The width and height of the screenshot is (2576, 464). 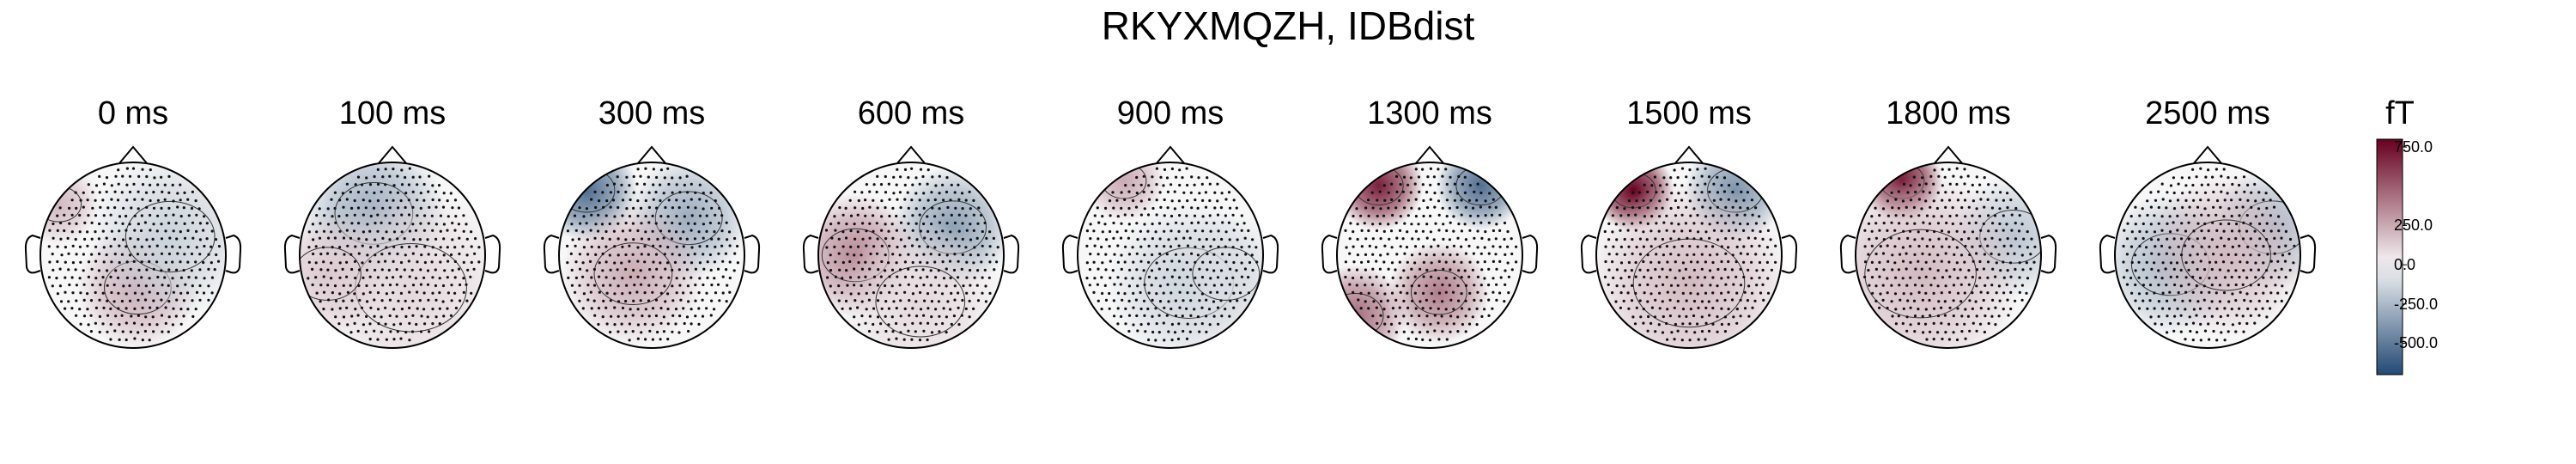 What do you see at coordinates (911, 113) in the screenshot?
I see `time-label-600: 600 ms` at bounding box center [911, 113].